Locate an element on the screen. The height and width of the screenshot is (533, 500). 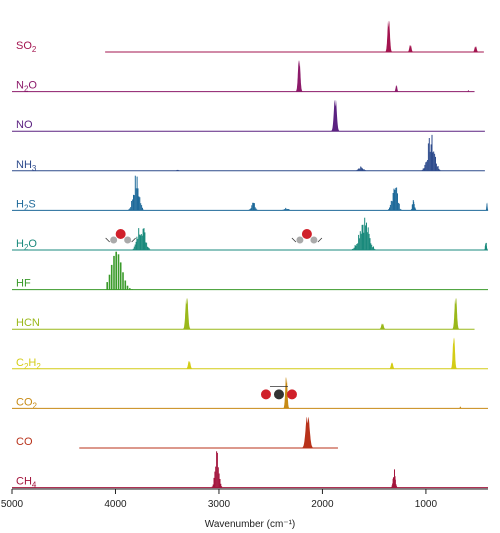
label-h2s: H2S is located at coordinates (26, 205).